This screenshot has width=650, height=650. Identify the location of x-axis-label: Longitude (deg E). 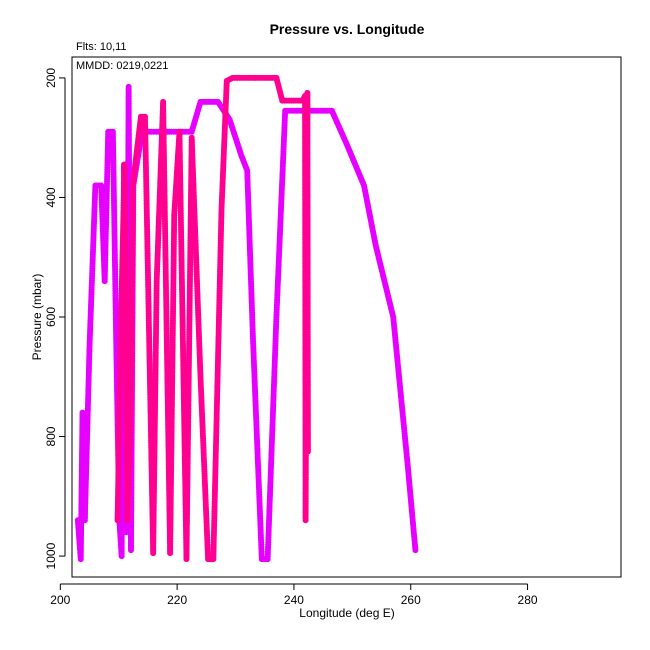
(346, 613).